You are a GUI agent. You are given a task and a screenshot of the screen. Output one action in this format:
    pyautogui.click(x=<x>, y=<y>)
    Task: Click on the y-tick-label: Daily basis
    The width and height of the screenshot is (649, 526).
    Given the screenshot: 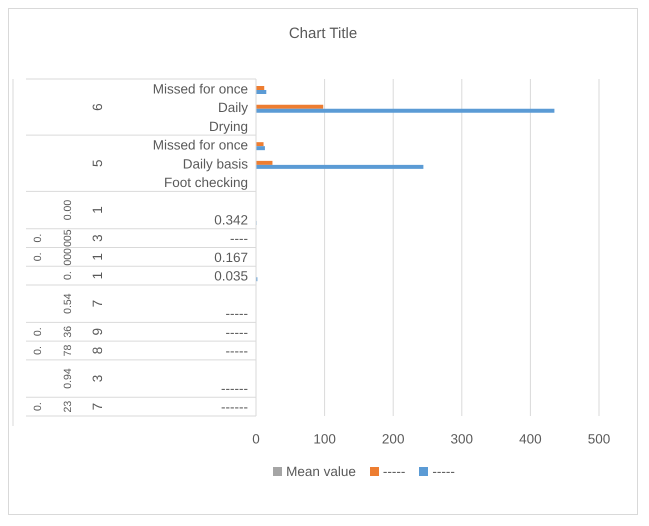 What is the action you would take?
    pyautogui.click(x=215, y=164)
    